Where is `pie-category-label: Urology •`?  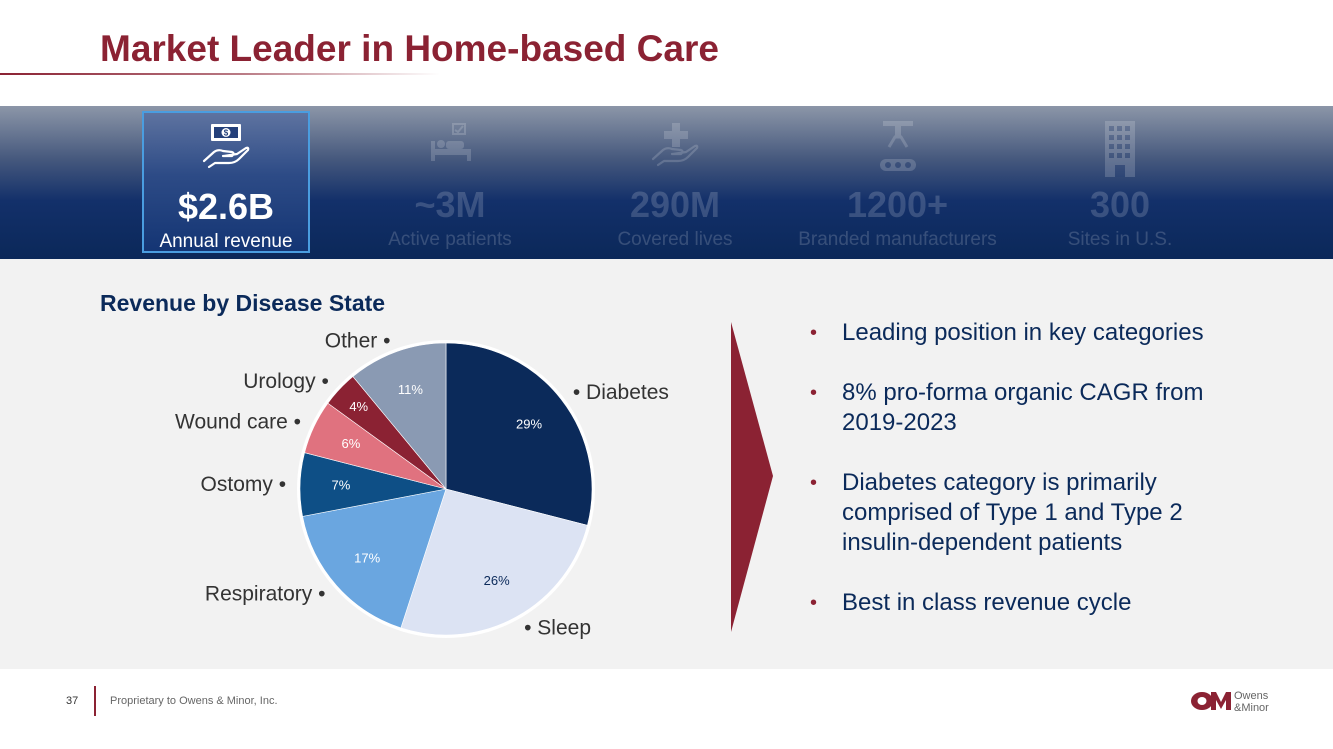
pie-category-label: Urology • is located at coordinates (286, 381).